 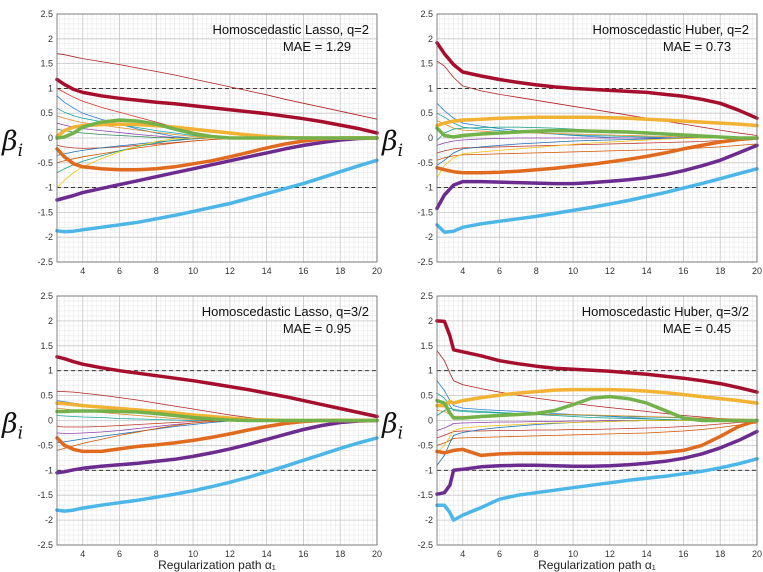 I want to click on mae-annotation: MAE = 0.45, so click(x=697, y=328).